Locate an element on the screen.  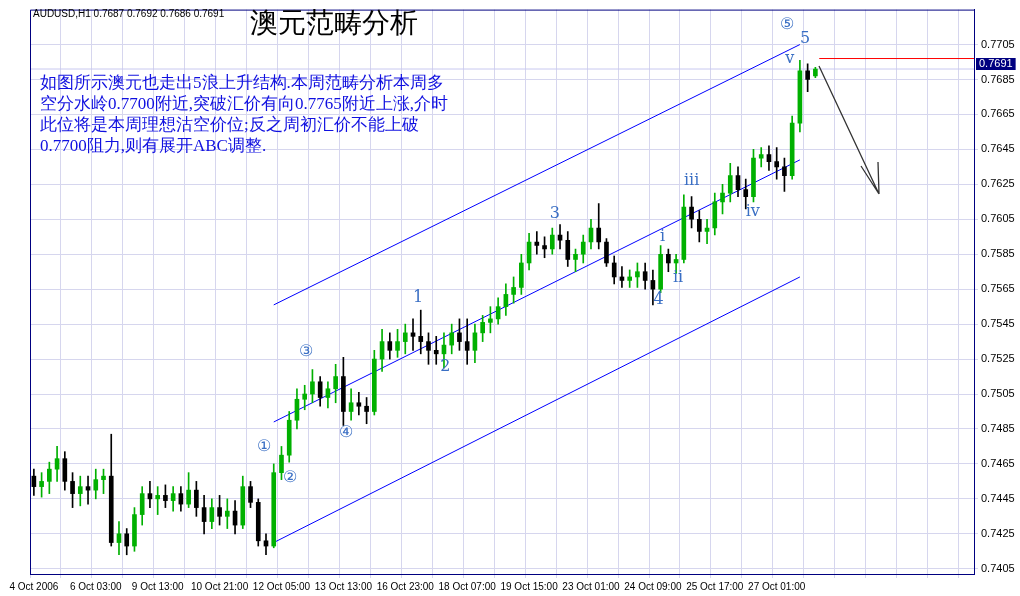
y-tick-label: 0.7525 is located at coordinates (998, 358).